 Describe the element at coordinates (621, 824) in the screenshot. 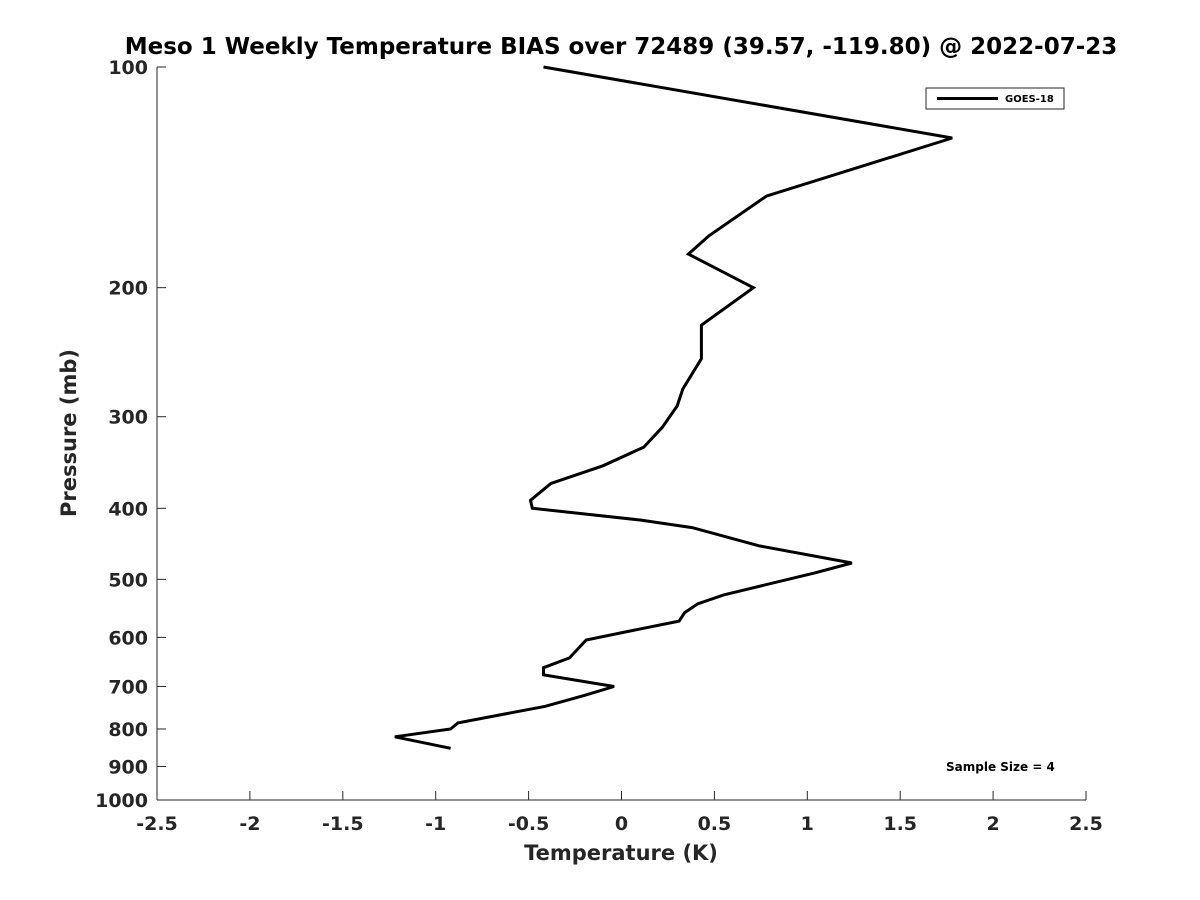

I see `x-tick-label: 0` at that location.